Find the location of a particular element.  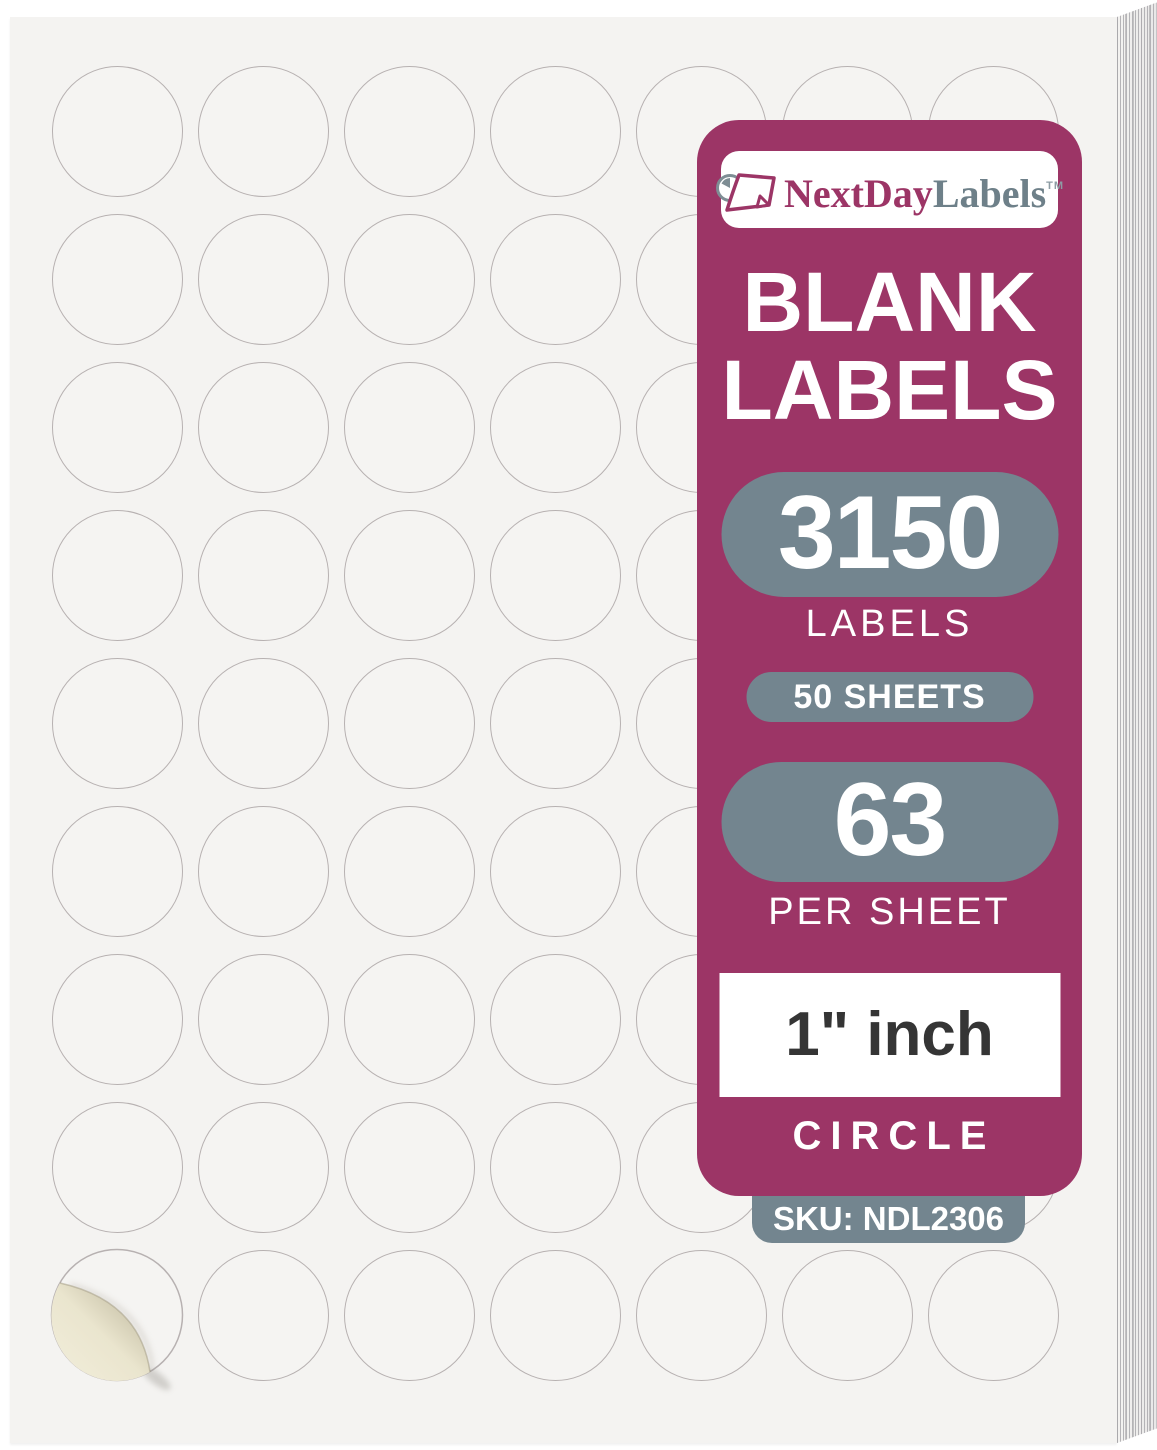

brand-logo: NextDayLabelsTM is located at coordinates (889, 189).